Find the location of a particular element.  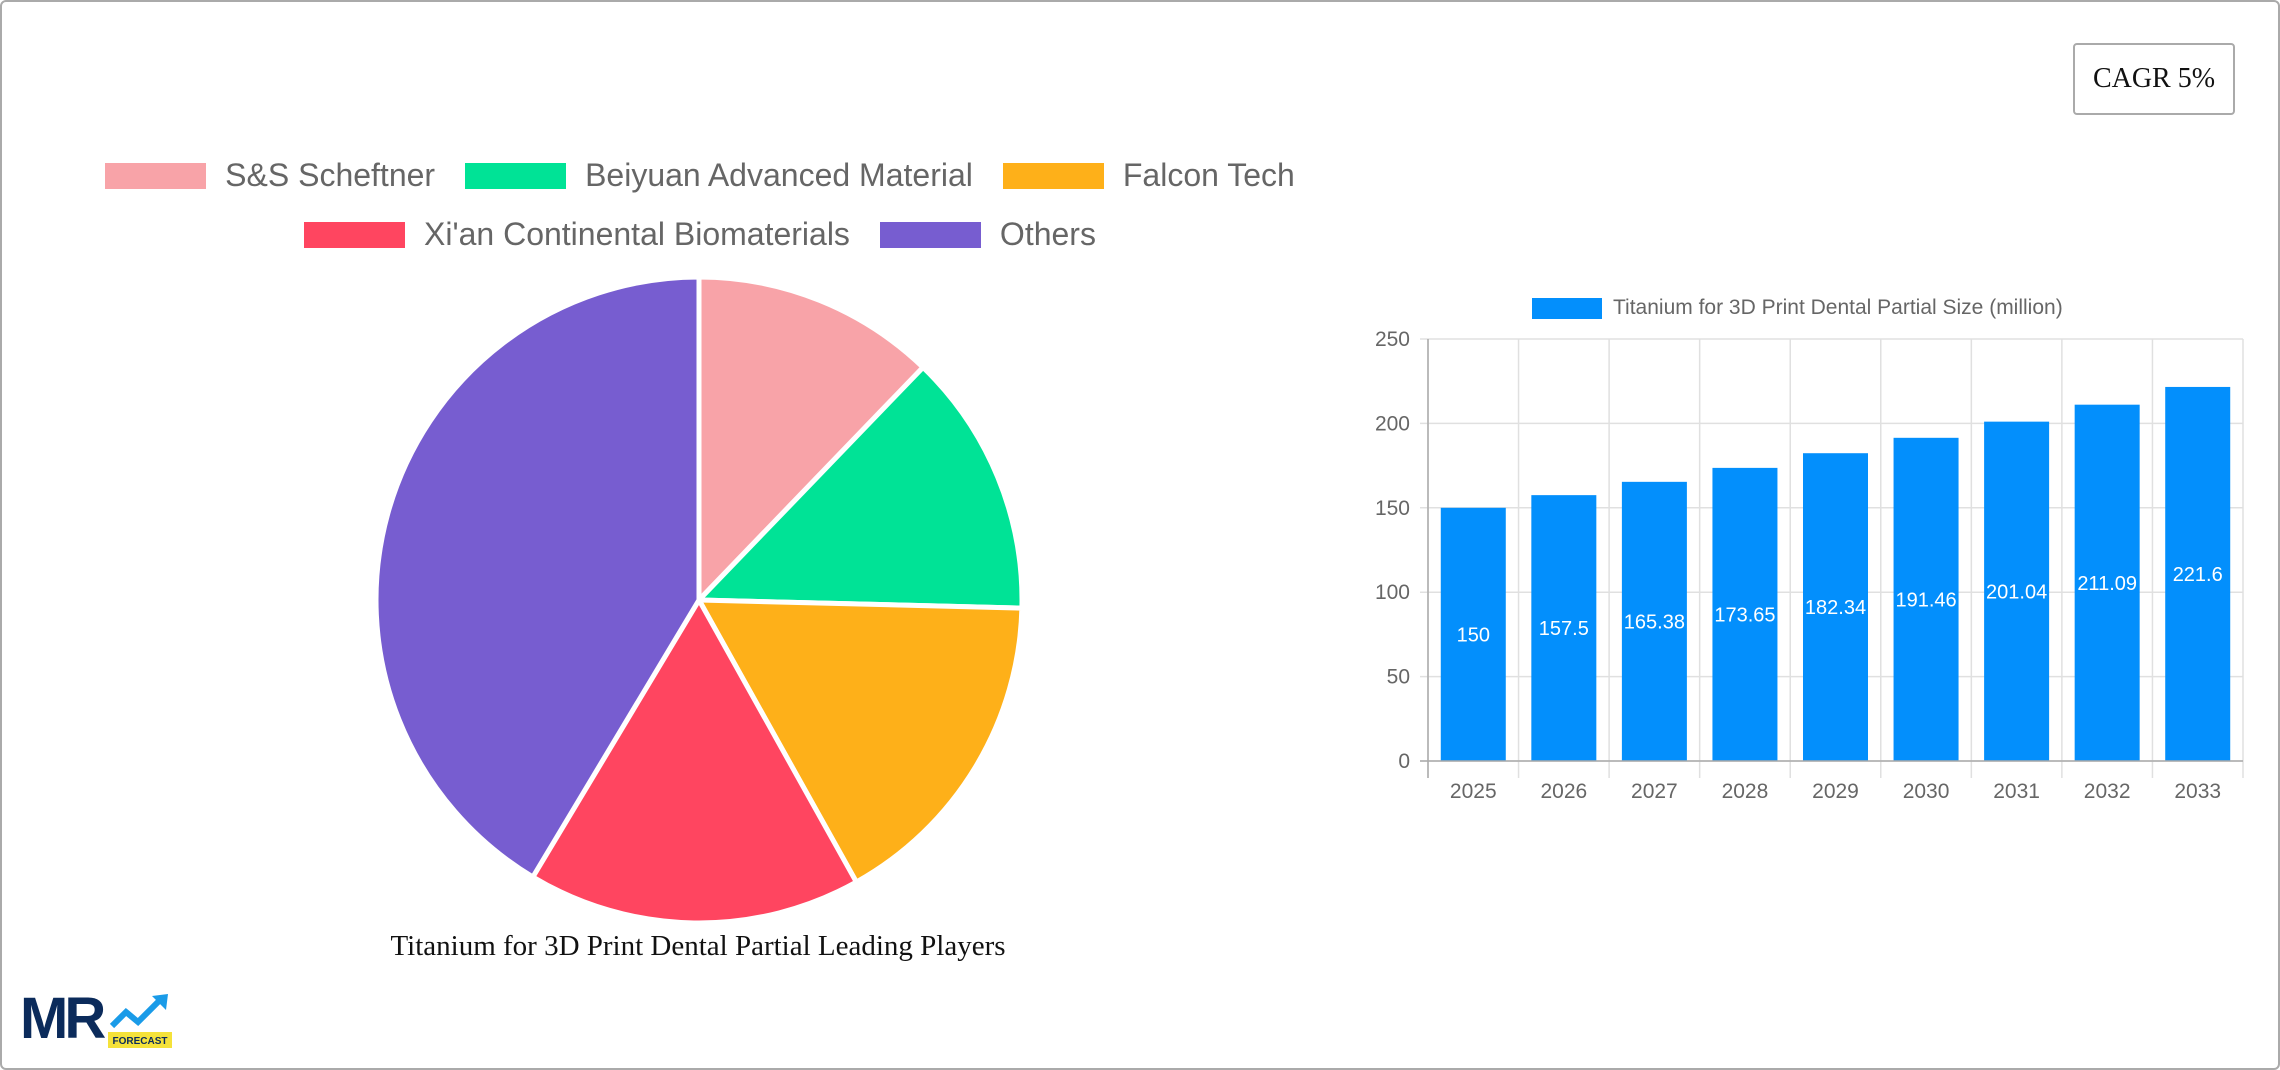

x-tick-label: 2031 is located at coordinates (2016, 791).